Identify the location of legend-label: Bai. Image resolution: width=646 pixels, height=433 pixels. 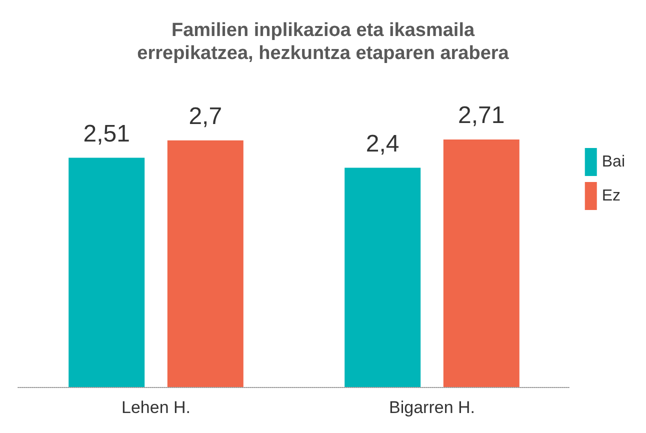
(613, 162).